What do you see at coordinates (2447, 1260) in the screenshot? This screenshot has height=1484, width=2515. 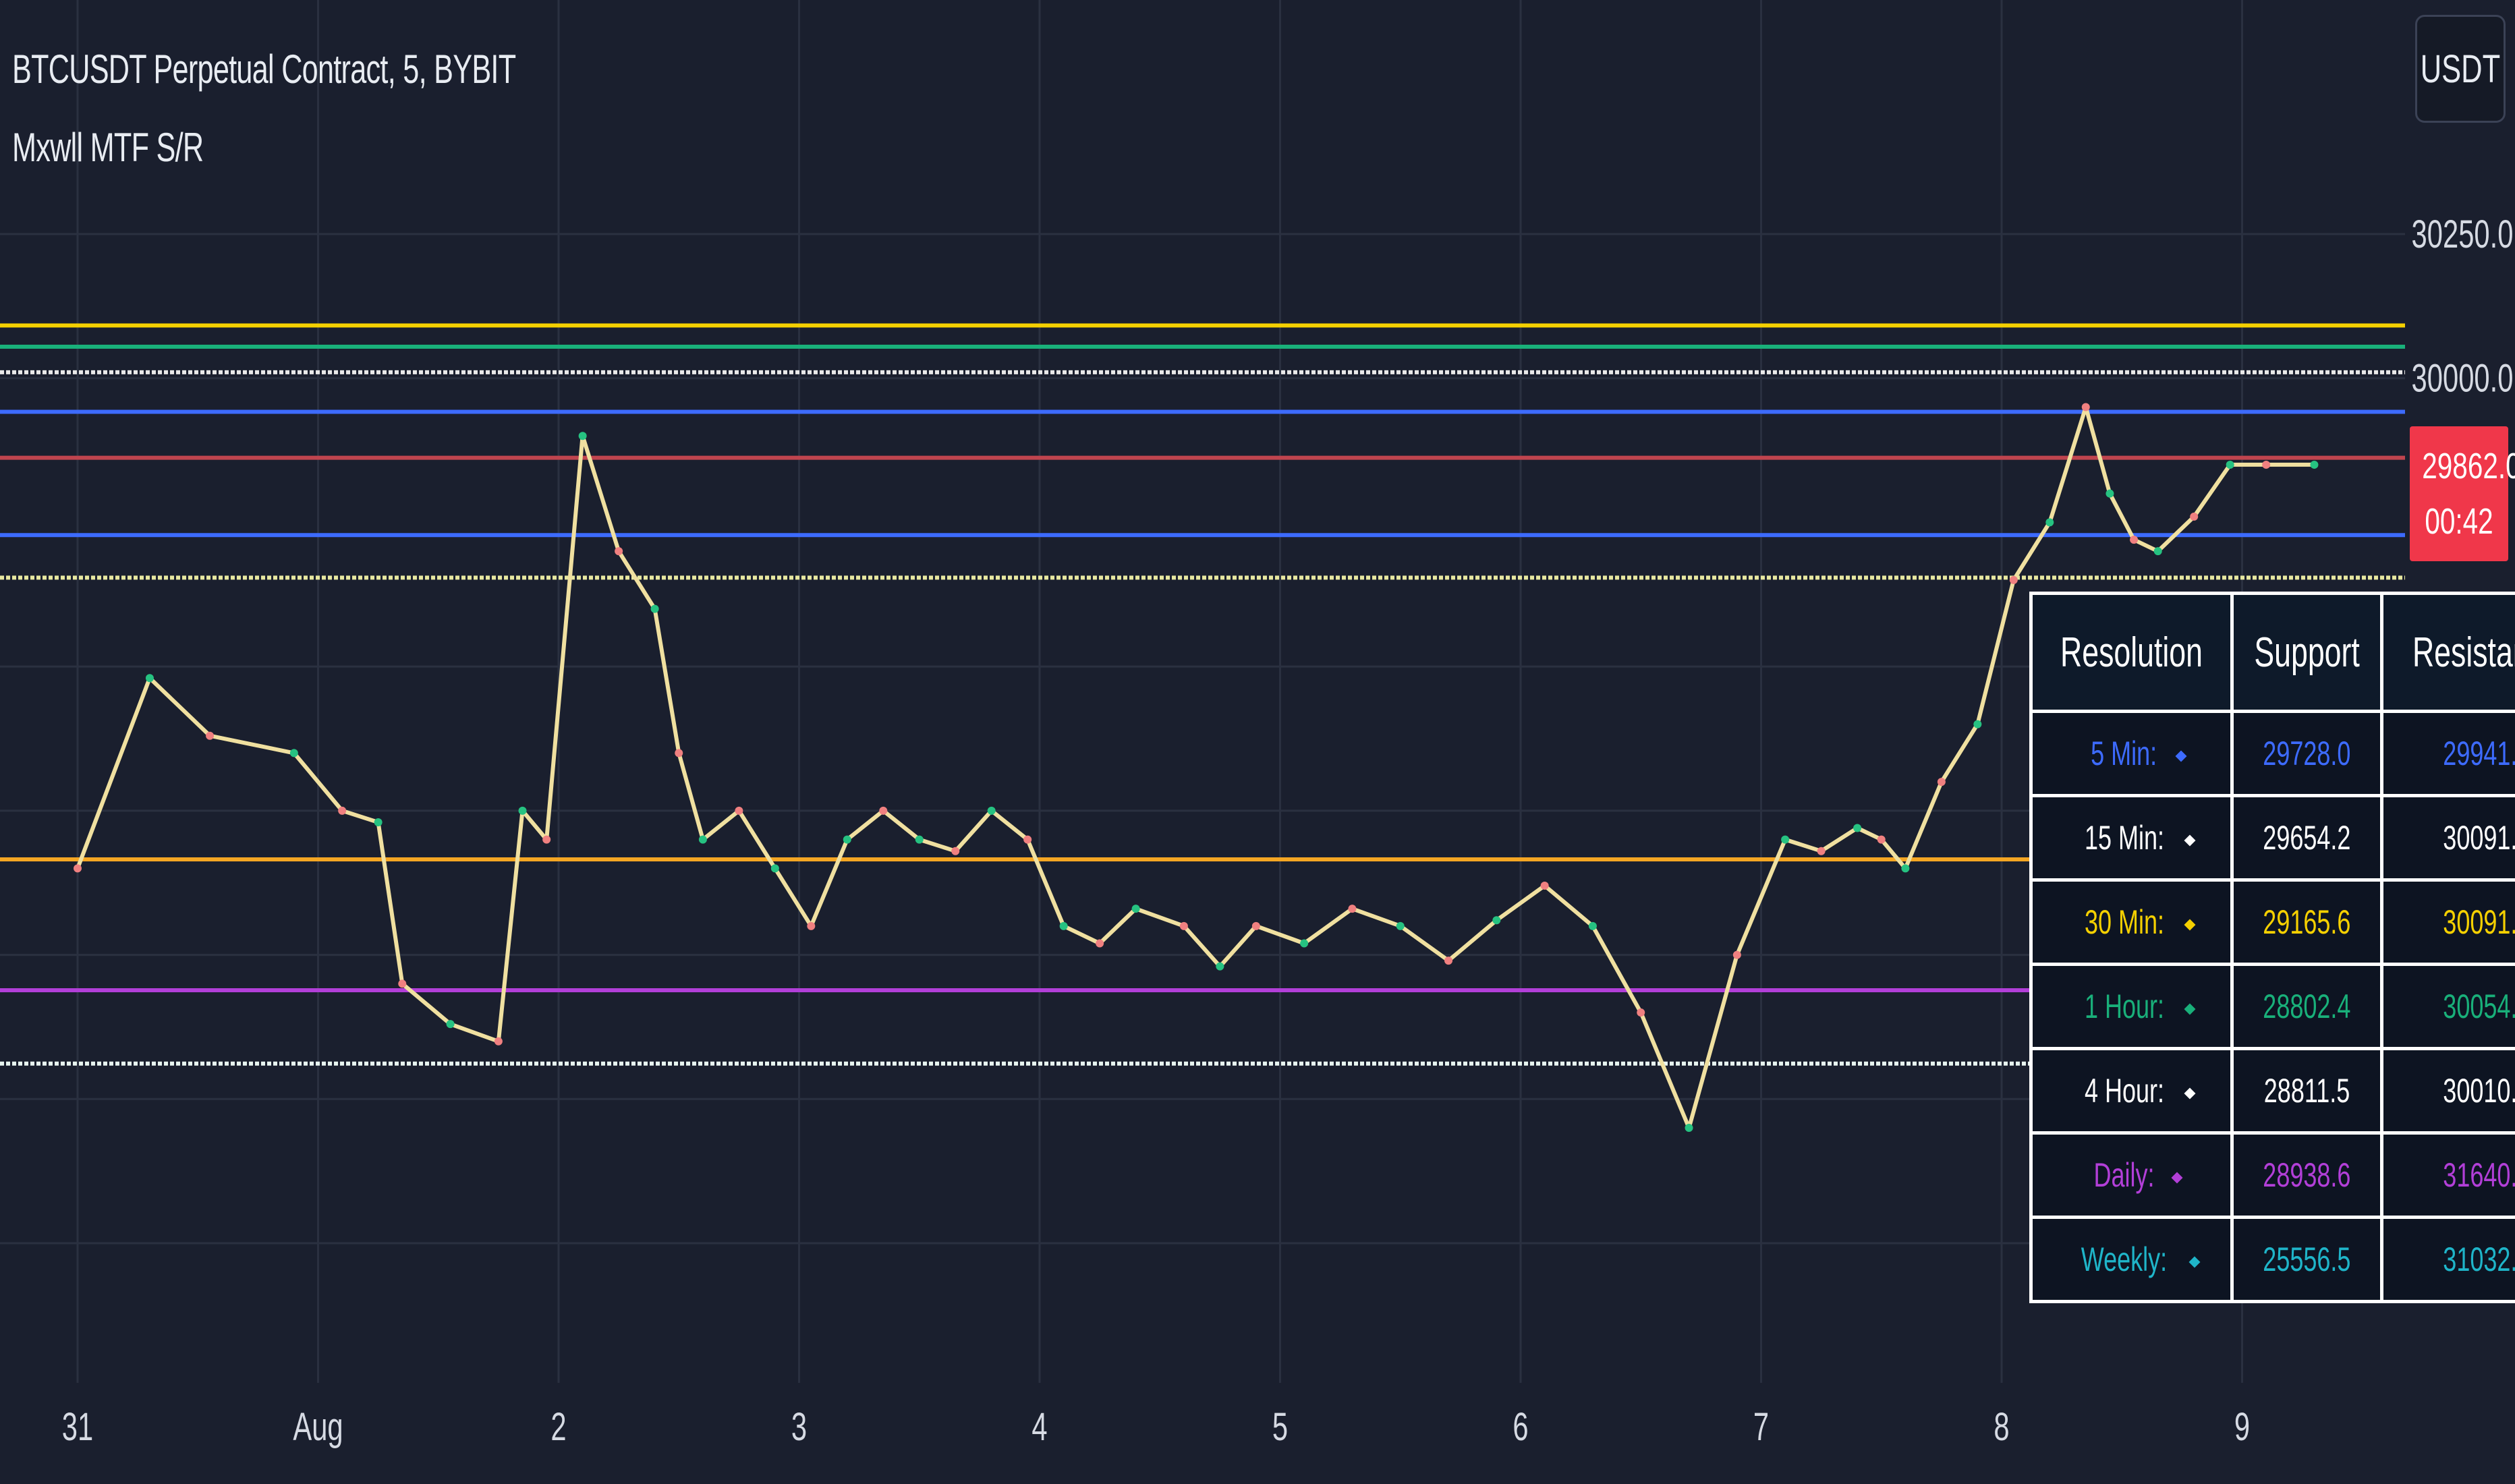 I see `resistance-cell: 31032.7` at bounding box center [2447, 1260].